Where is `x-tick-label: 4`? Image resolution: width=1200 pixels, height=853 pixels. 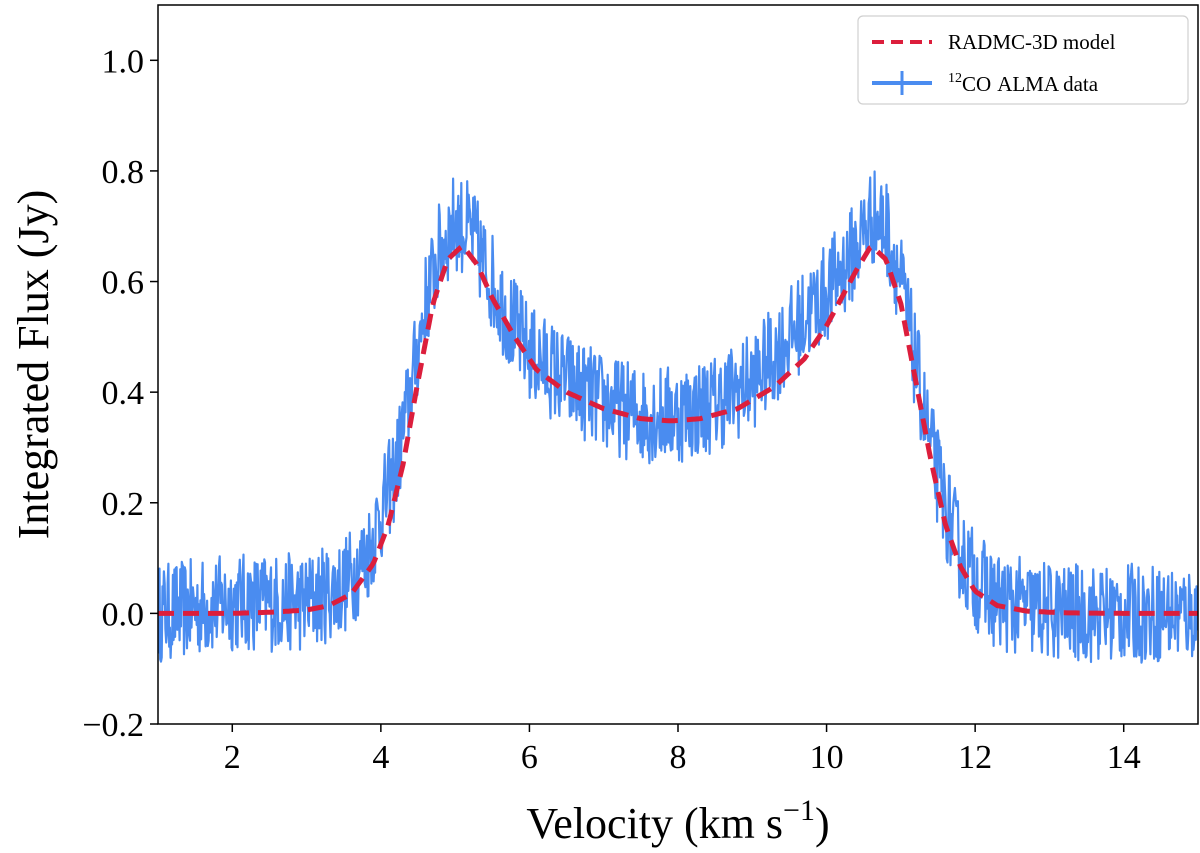 x-tick-label: 4 is located at coordinates (380, 757).